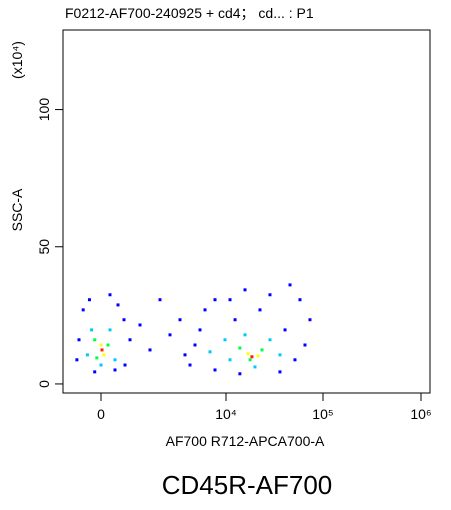  I want to click on y-tick-label: 50, so click(44, 247).